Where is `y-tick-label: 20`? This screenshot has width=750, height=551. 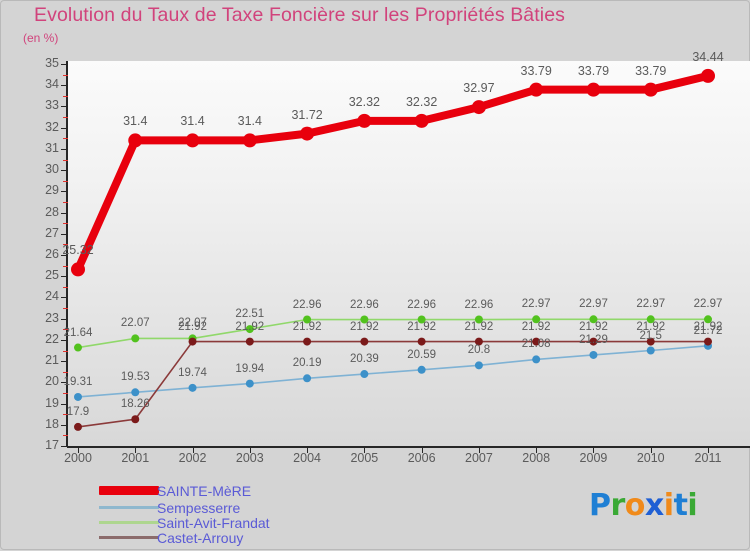 y-tick-label: 20 is located at coordinates (52, 381).